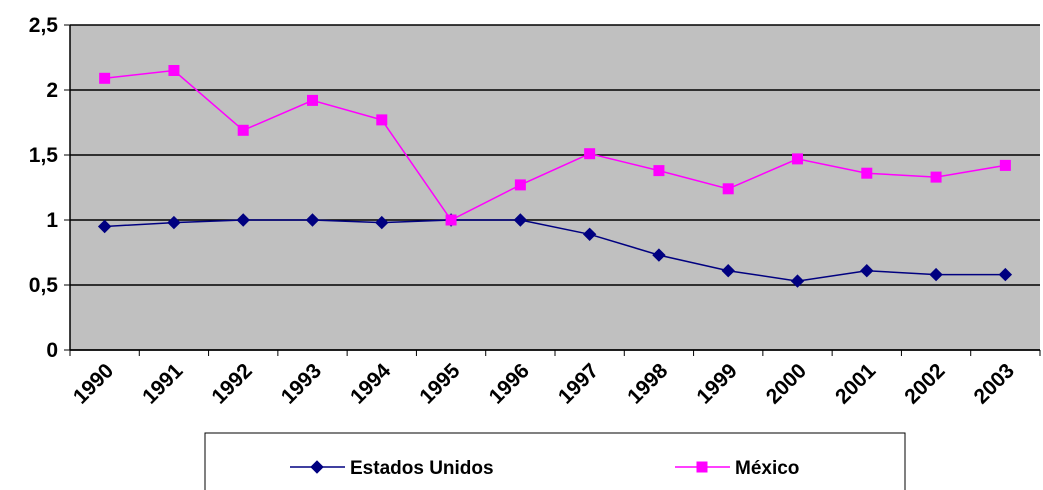  I want to click on x-tick-label: 1992, so click(231, 383).